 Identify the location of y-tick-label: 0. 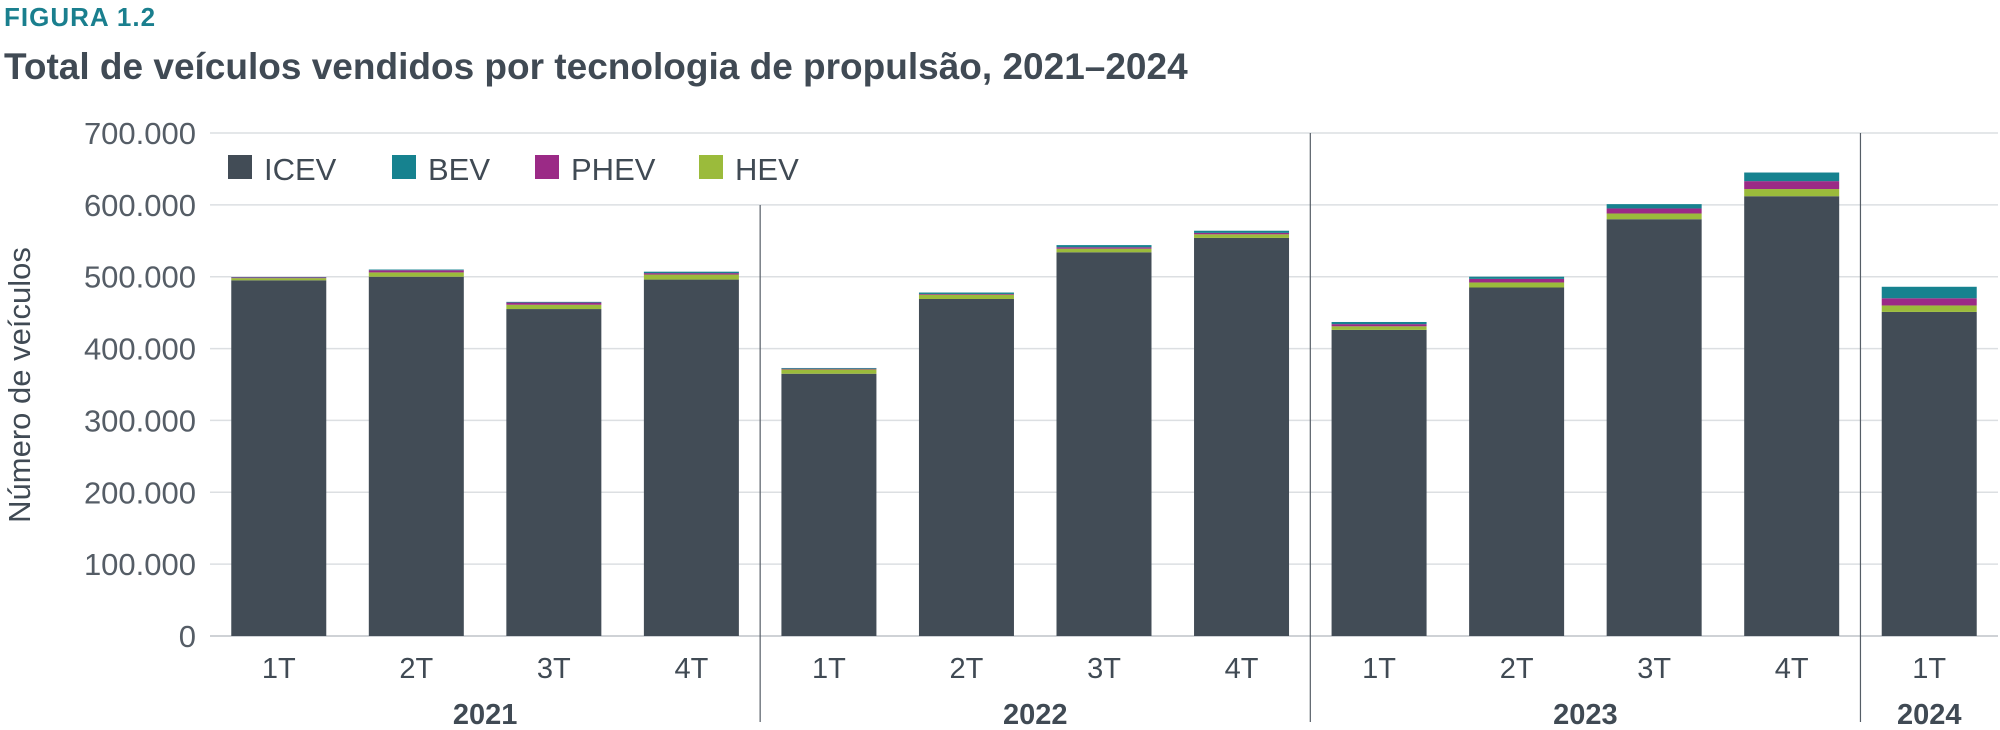
(187, 636).